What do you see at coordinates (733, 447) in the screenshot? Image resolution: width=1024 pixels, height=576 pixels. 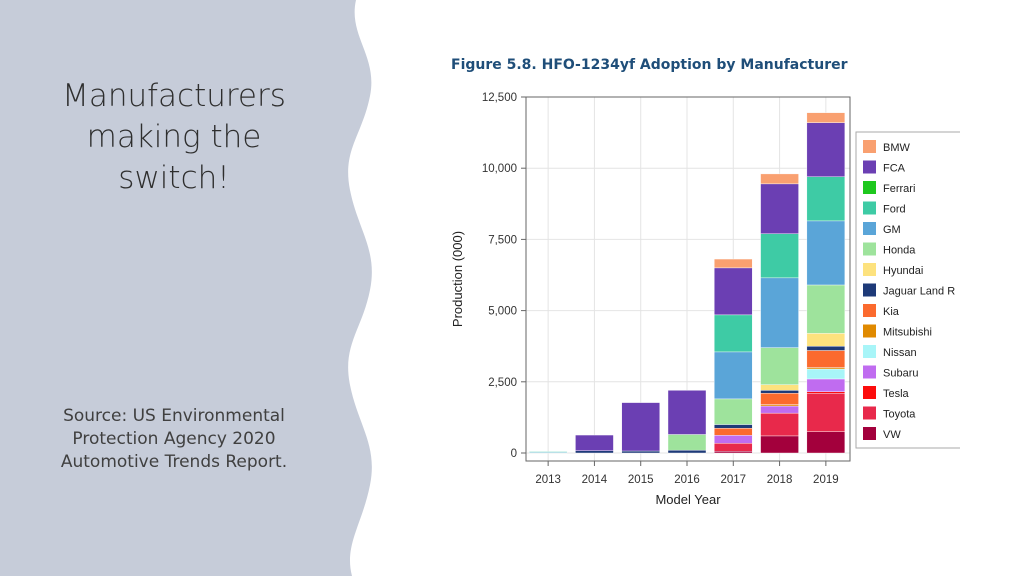 I see `bar-segment-toyota-2017` at bounding box center [733, 447].